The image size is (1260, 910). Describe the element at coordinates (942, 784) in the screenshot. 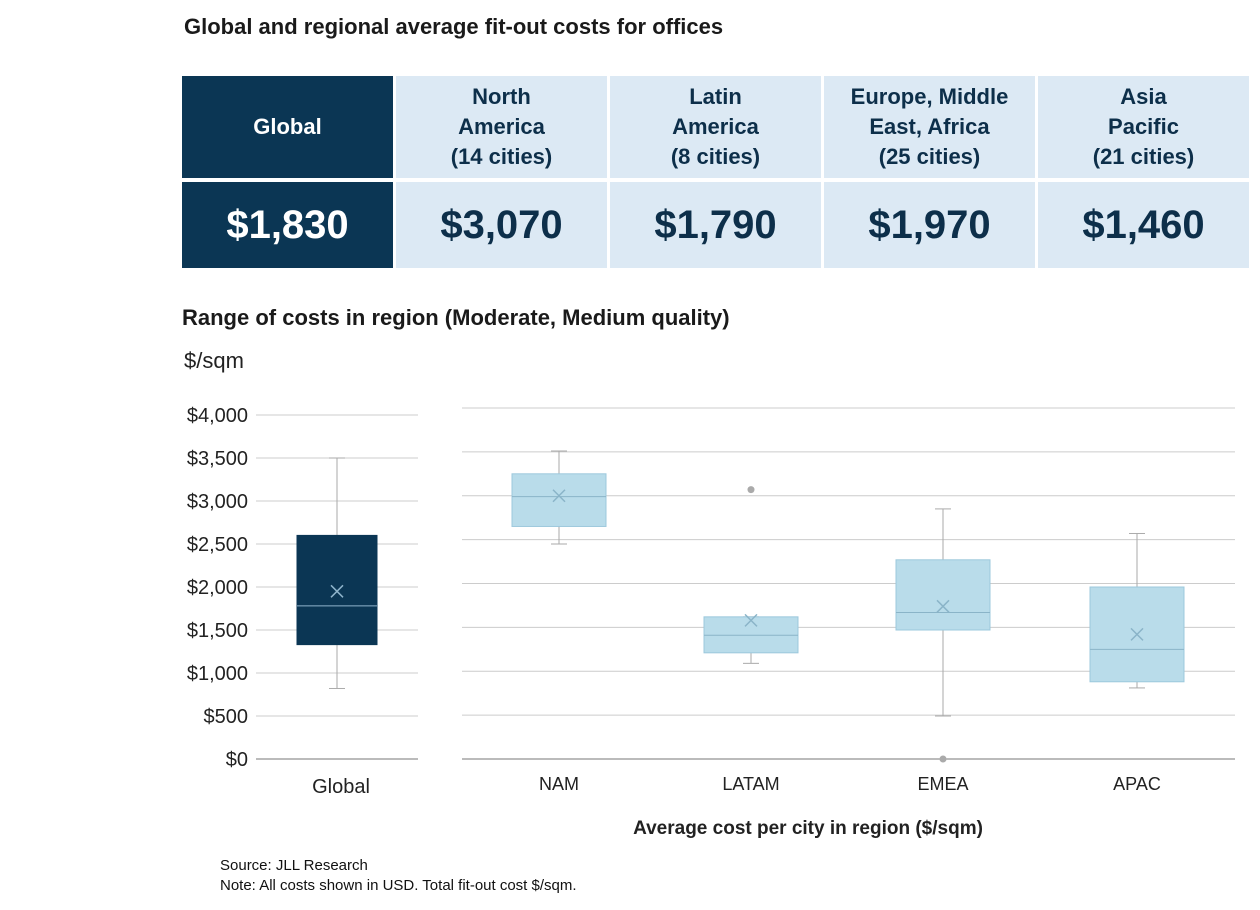

I see `x-label-emea: EMEA` at that location.